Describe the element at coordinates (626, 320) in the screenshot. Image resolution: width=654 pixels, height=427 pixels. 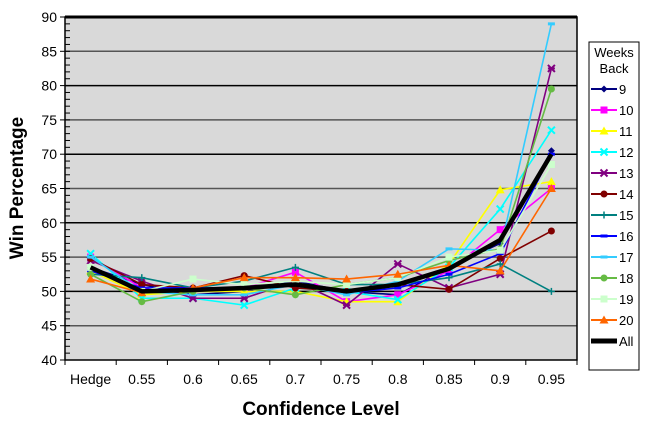
I see `legend-label: 20` at that location.